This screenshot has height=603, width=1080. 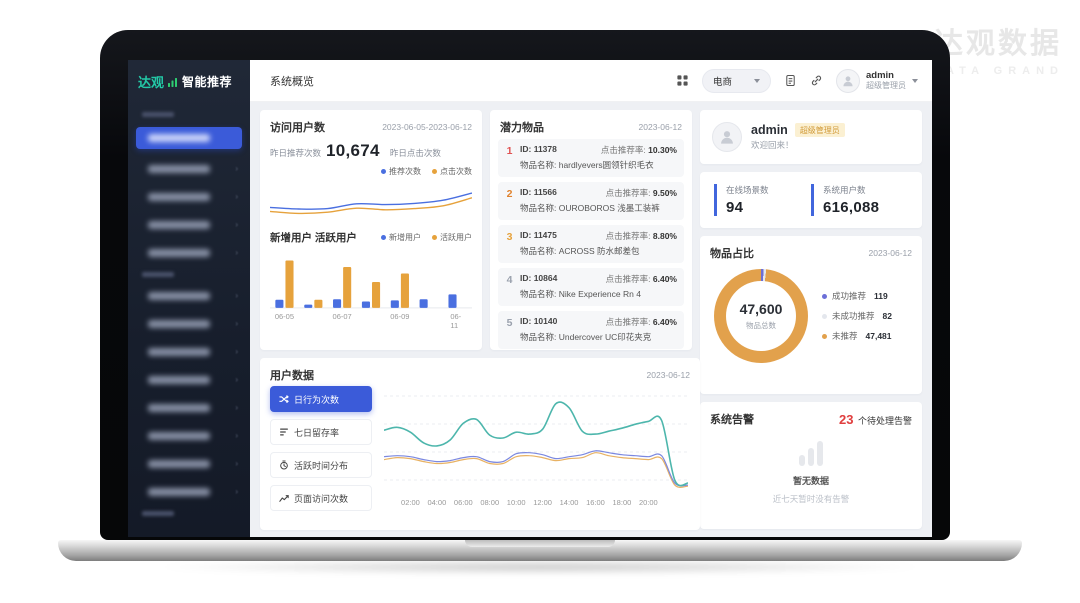 What do you see at coordinates (296, 153) in the screenshot?
I see `recommend-count-label: 昨日推荐次数` at bounding box center [296, 153].